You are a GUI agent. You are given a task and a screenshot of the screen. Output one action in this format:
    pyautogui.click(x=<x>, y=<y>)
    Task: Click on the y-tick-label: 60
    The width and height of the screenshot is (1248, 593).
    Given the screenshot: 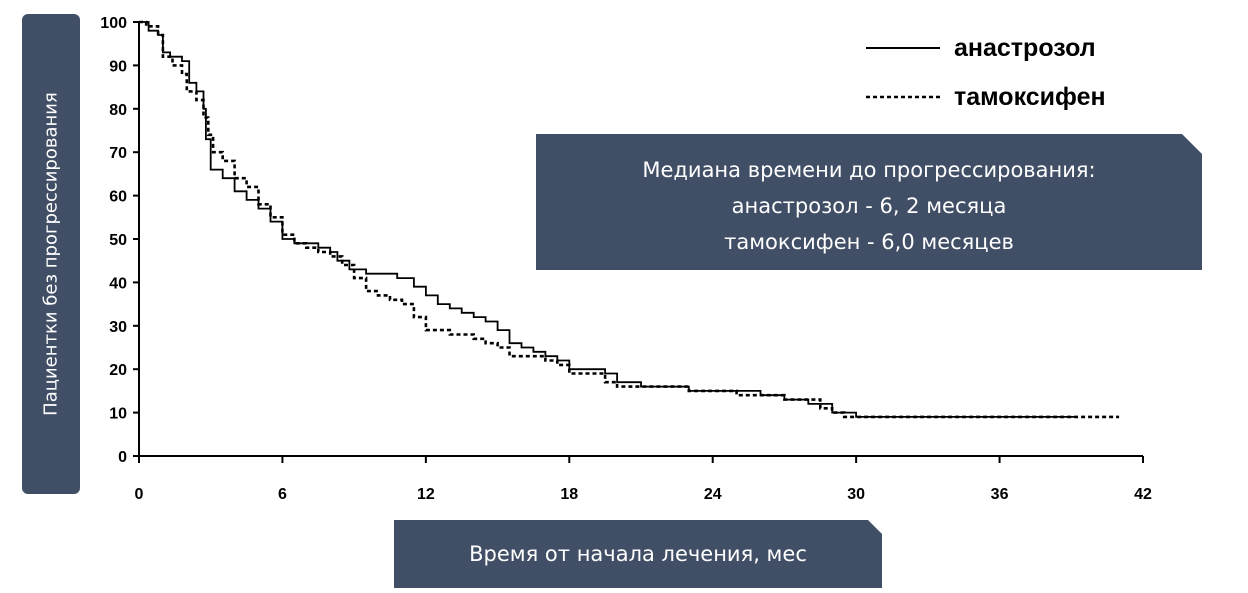 What is the action you would take?
    pyautogui.click(x=118, y=197)
    